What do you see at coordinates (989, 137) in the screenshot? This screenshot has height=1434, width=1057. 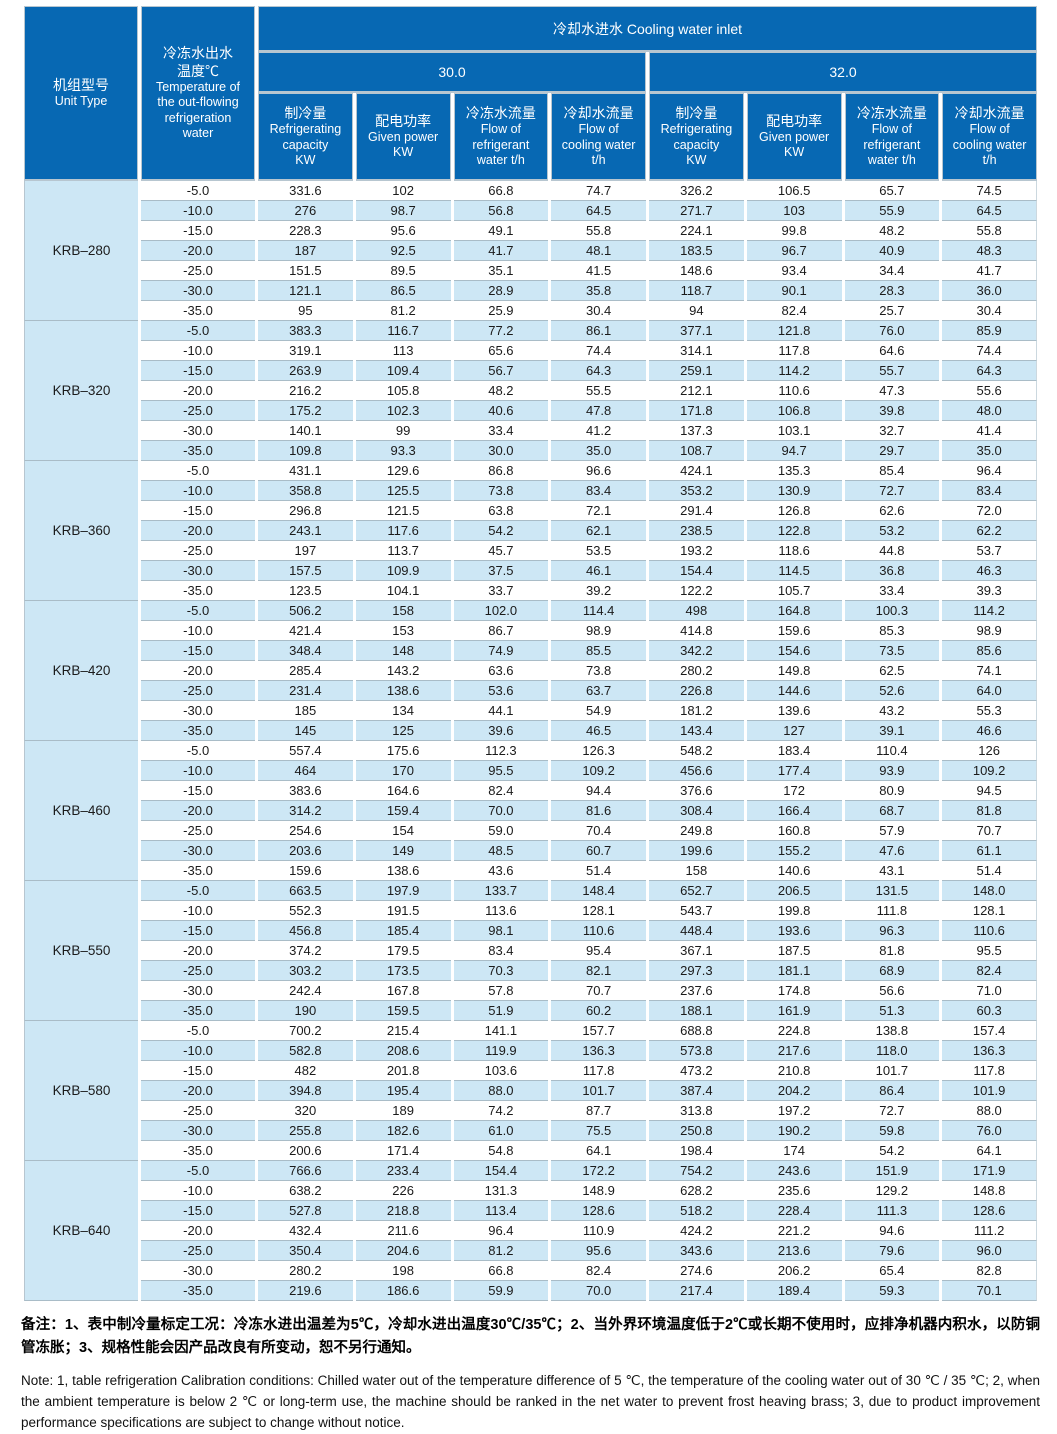 I see `metric-header-cooling-flow-32: 冷却水流量 Flow of cooling water t/h` at bounding box center [989, 137].